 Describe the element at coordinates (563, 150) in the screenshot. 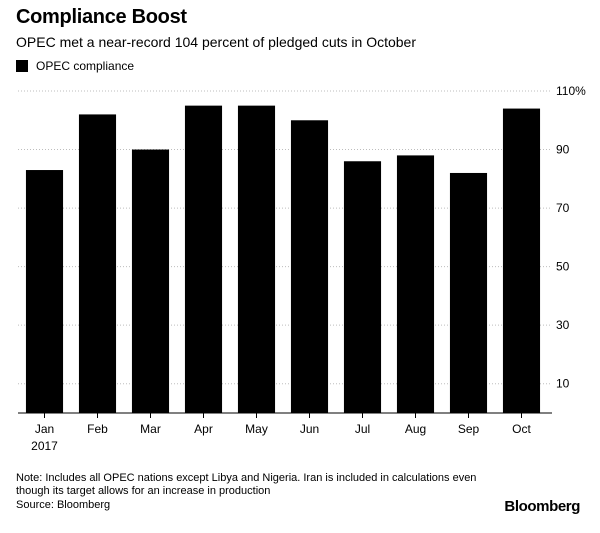

I see `y-tick-label: 90` at that location.